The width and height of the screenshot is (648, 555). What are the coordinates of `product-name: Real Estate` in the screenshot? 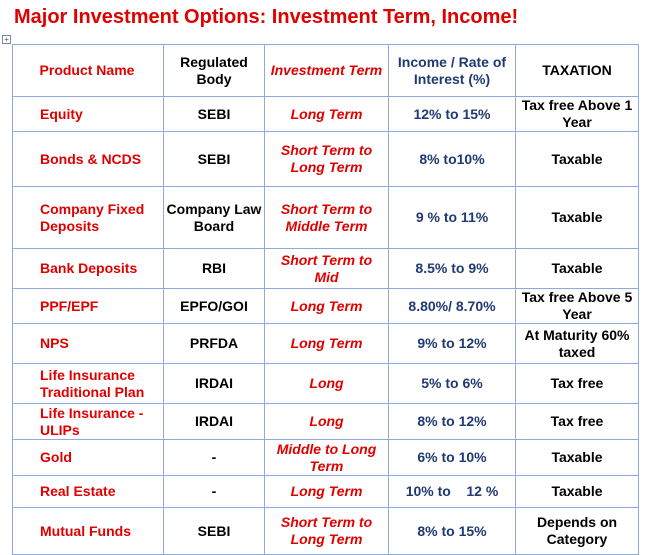 It's located at (88, 491).